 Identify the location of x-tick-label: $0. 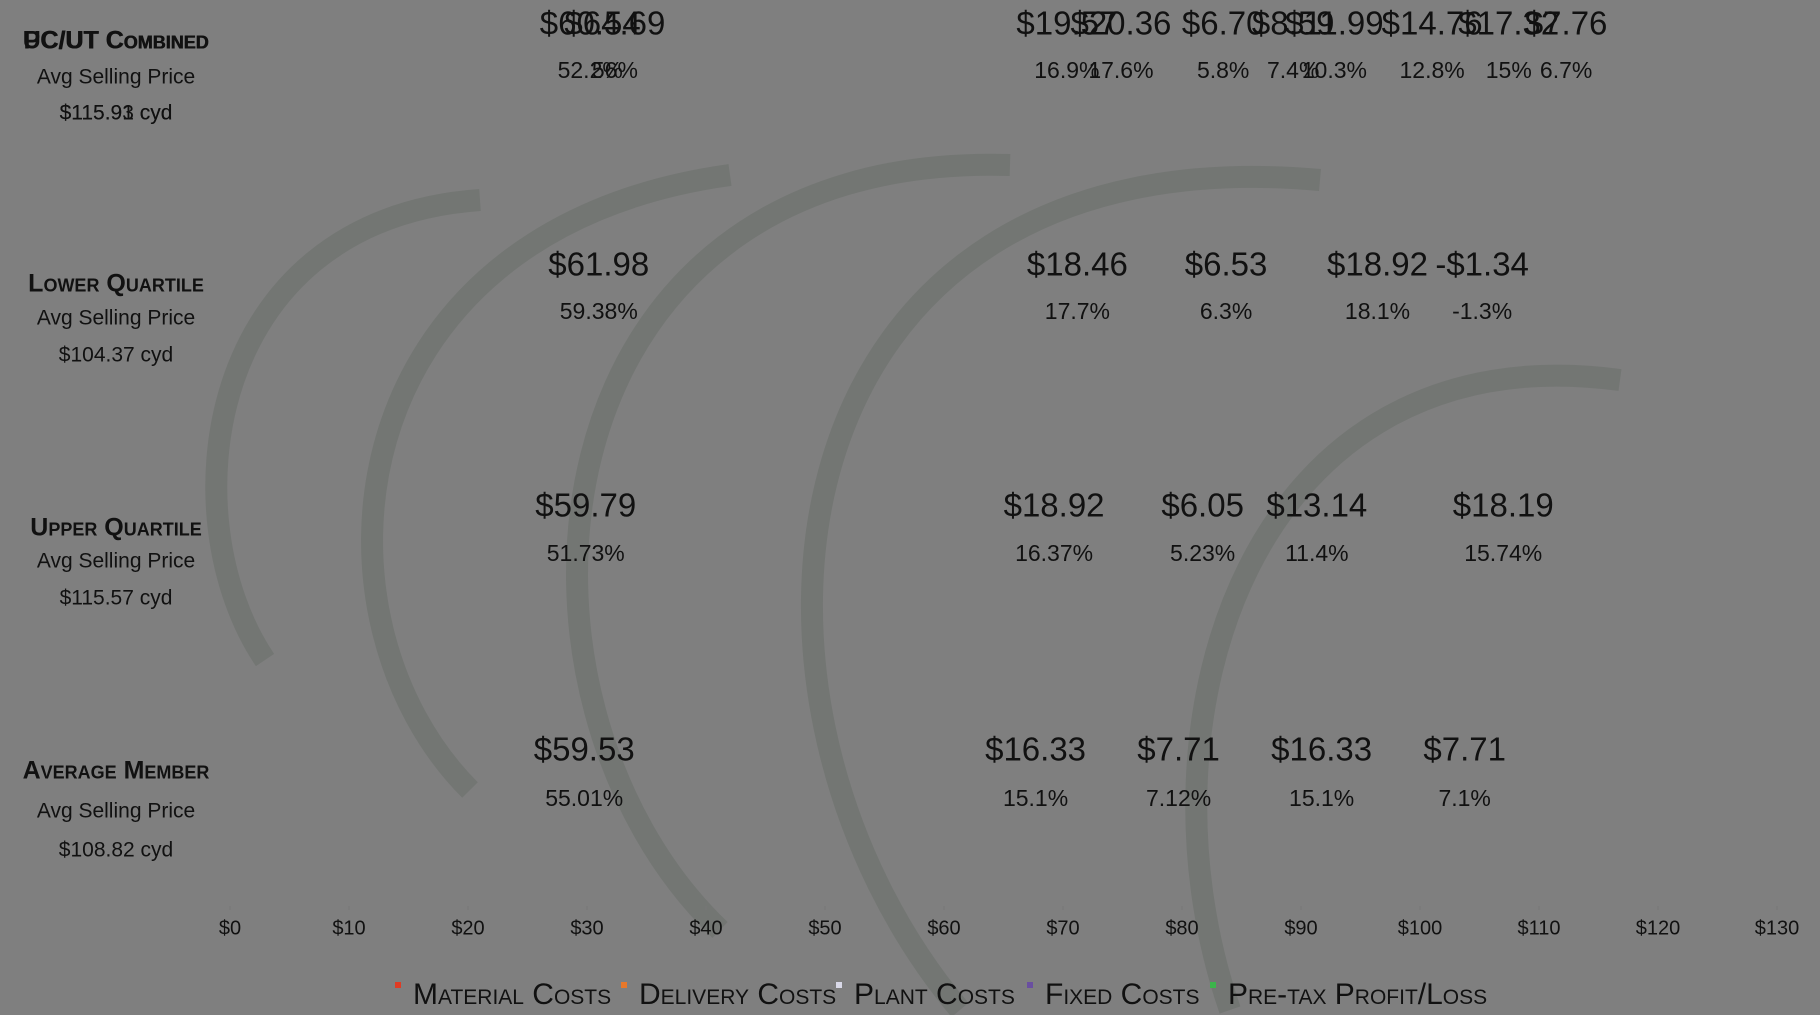
(230, 928).